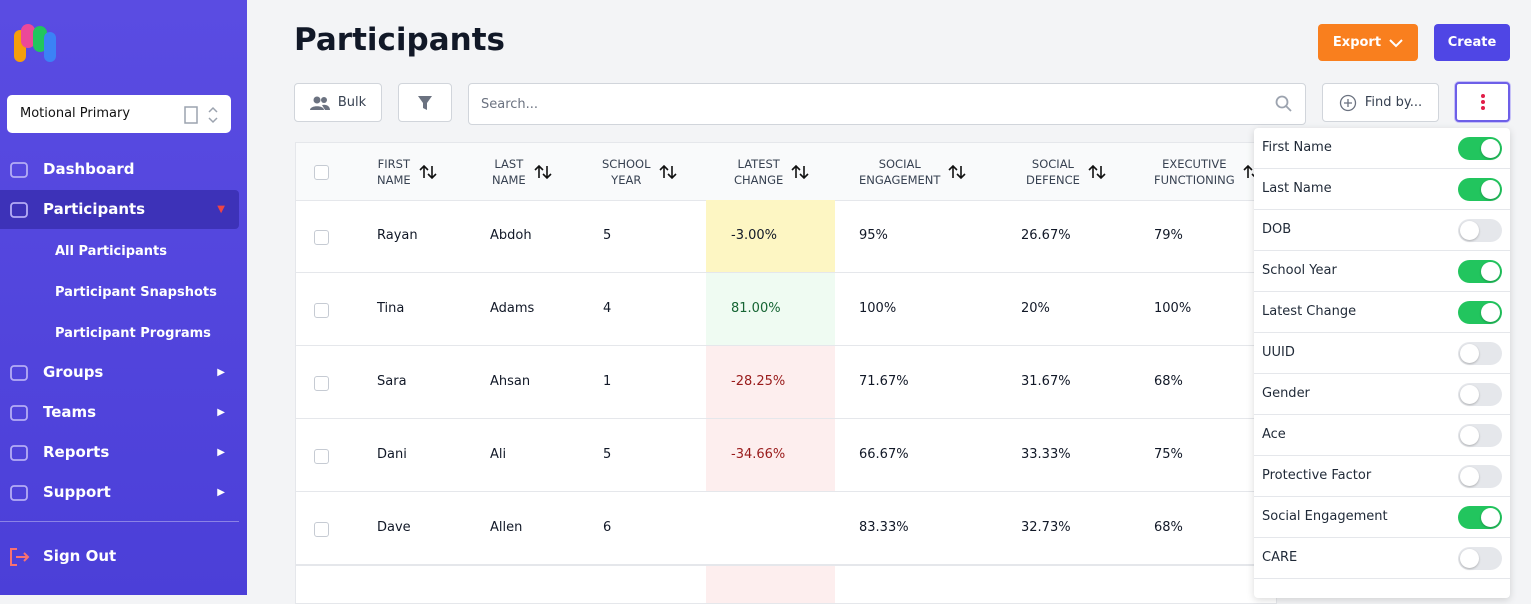 This screenshot has width=1531, height=604. What do you see at coordinates (80, 556) in the screenshot?
I see `sign-out-label: Sign Out` at bounding box center [80, 556].